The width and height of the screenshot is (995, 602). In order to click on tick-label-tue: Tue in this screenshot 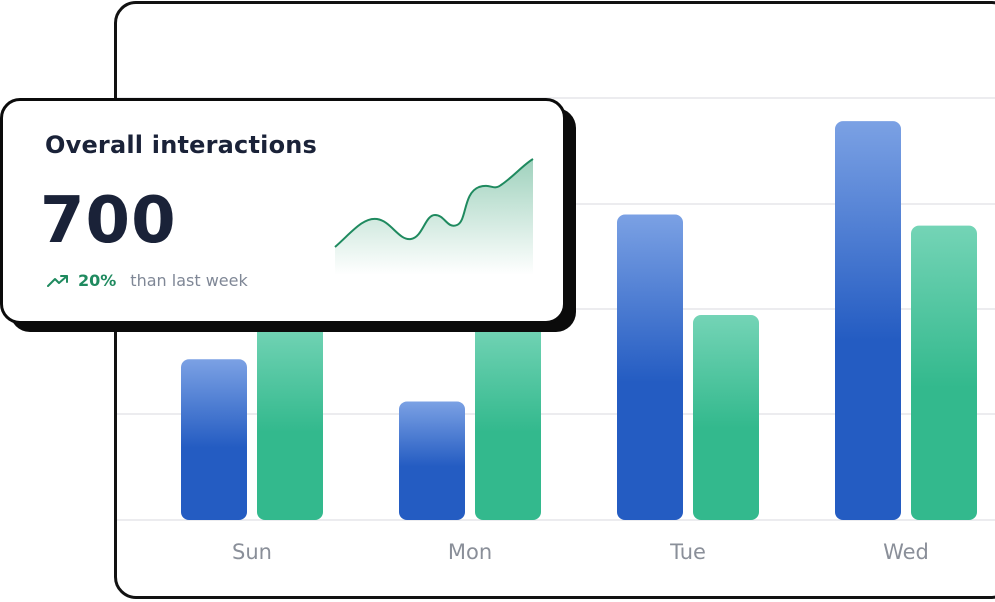, I will do `click(687, 552)`.